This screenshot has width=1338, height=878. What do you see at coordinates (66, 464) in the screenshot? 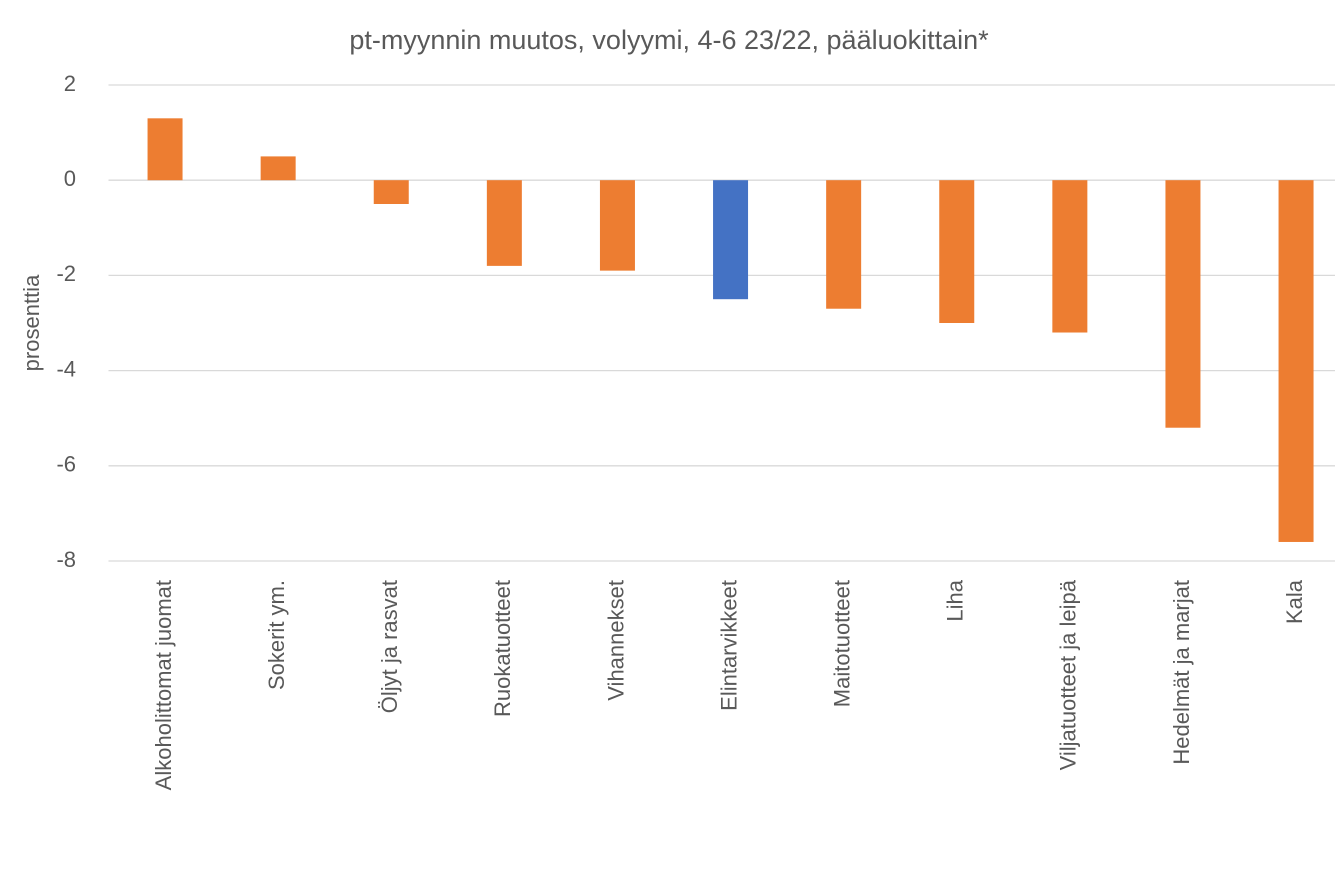
I see `y-tick-label: -6` at bounding box center [66, 464].